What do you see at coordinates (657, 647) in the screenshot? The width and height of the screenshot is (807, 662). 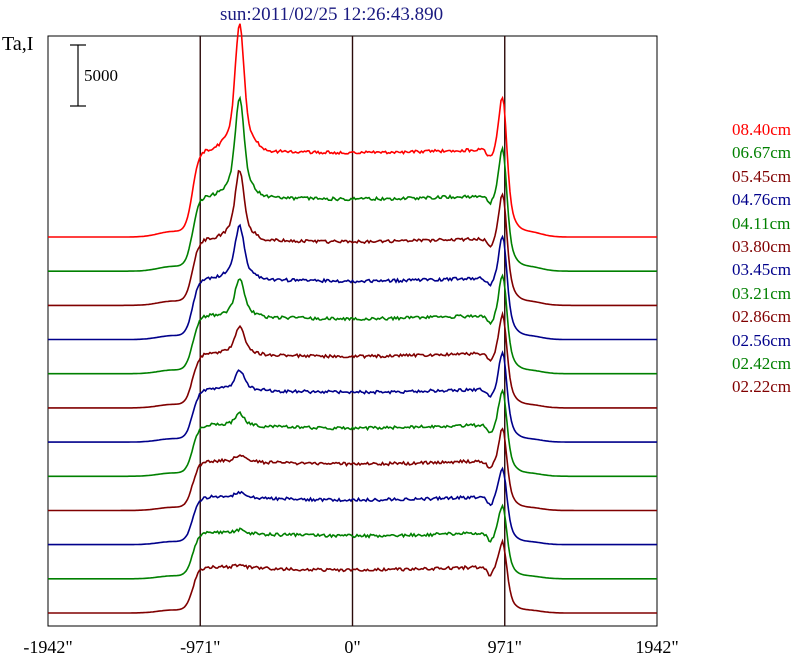 I see `x-tick-label: 1942"` at bounding box center [657, 647].